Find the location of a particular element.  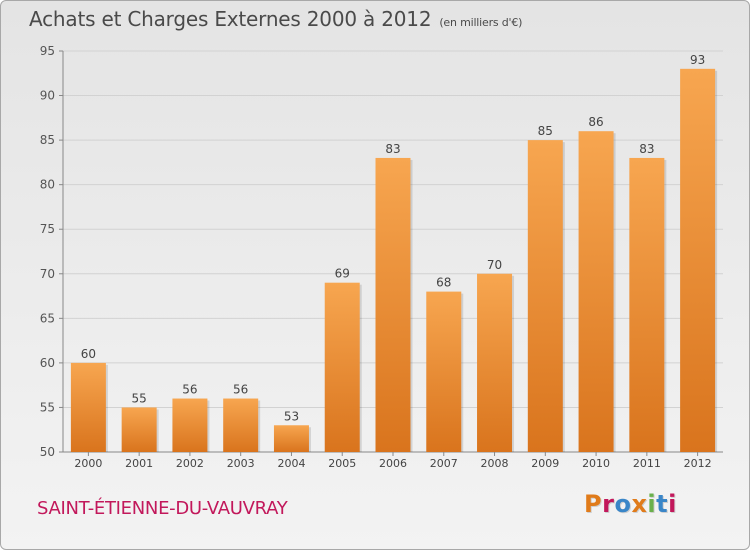

bar-value-label: 85 is located at coordinates (545, 131).